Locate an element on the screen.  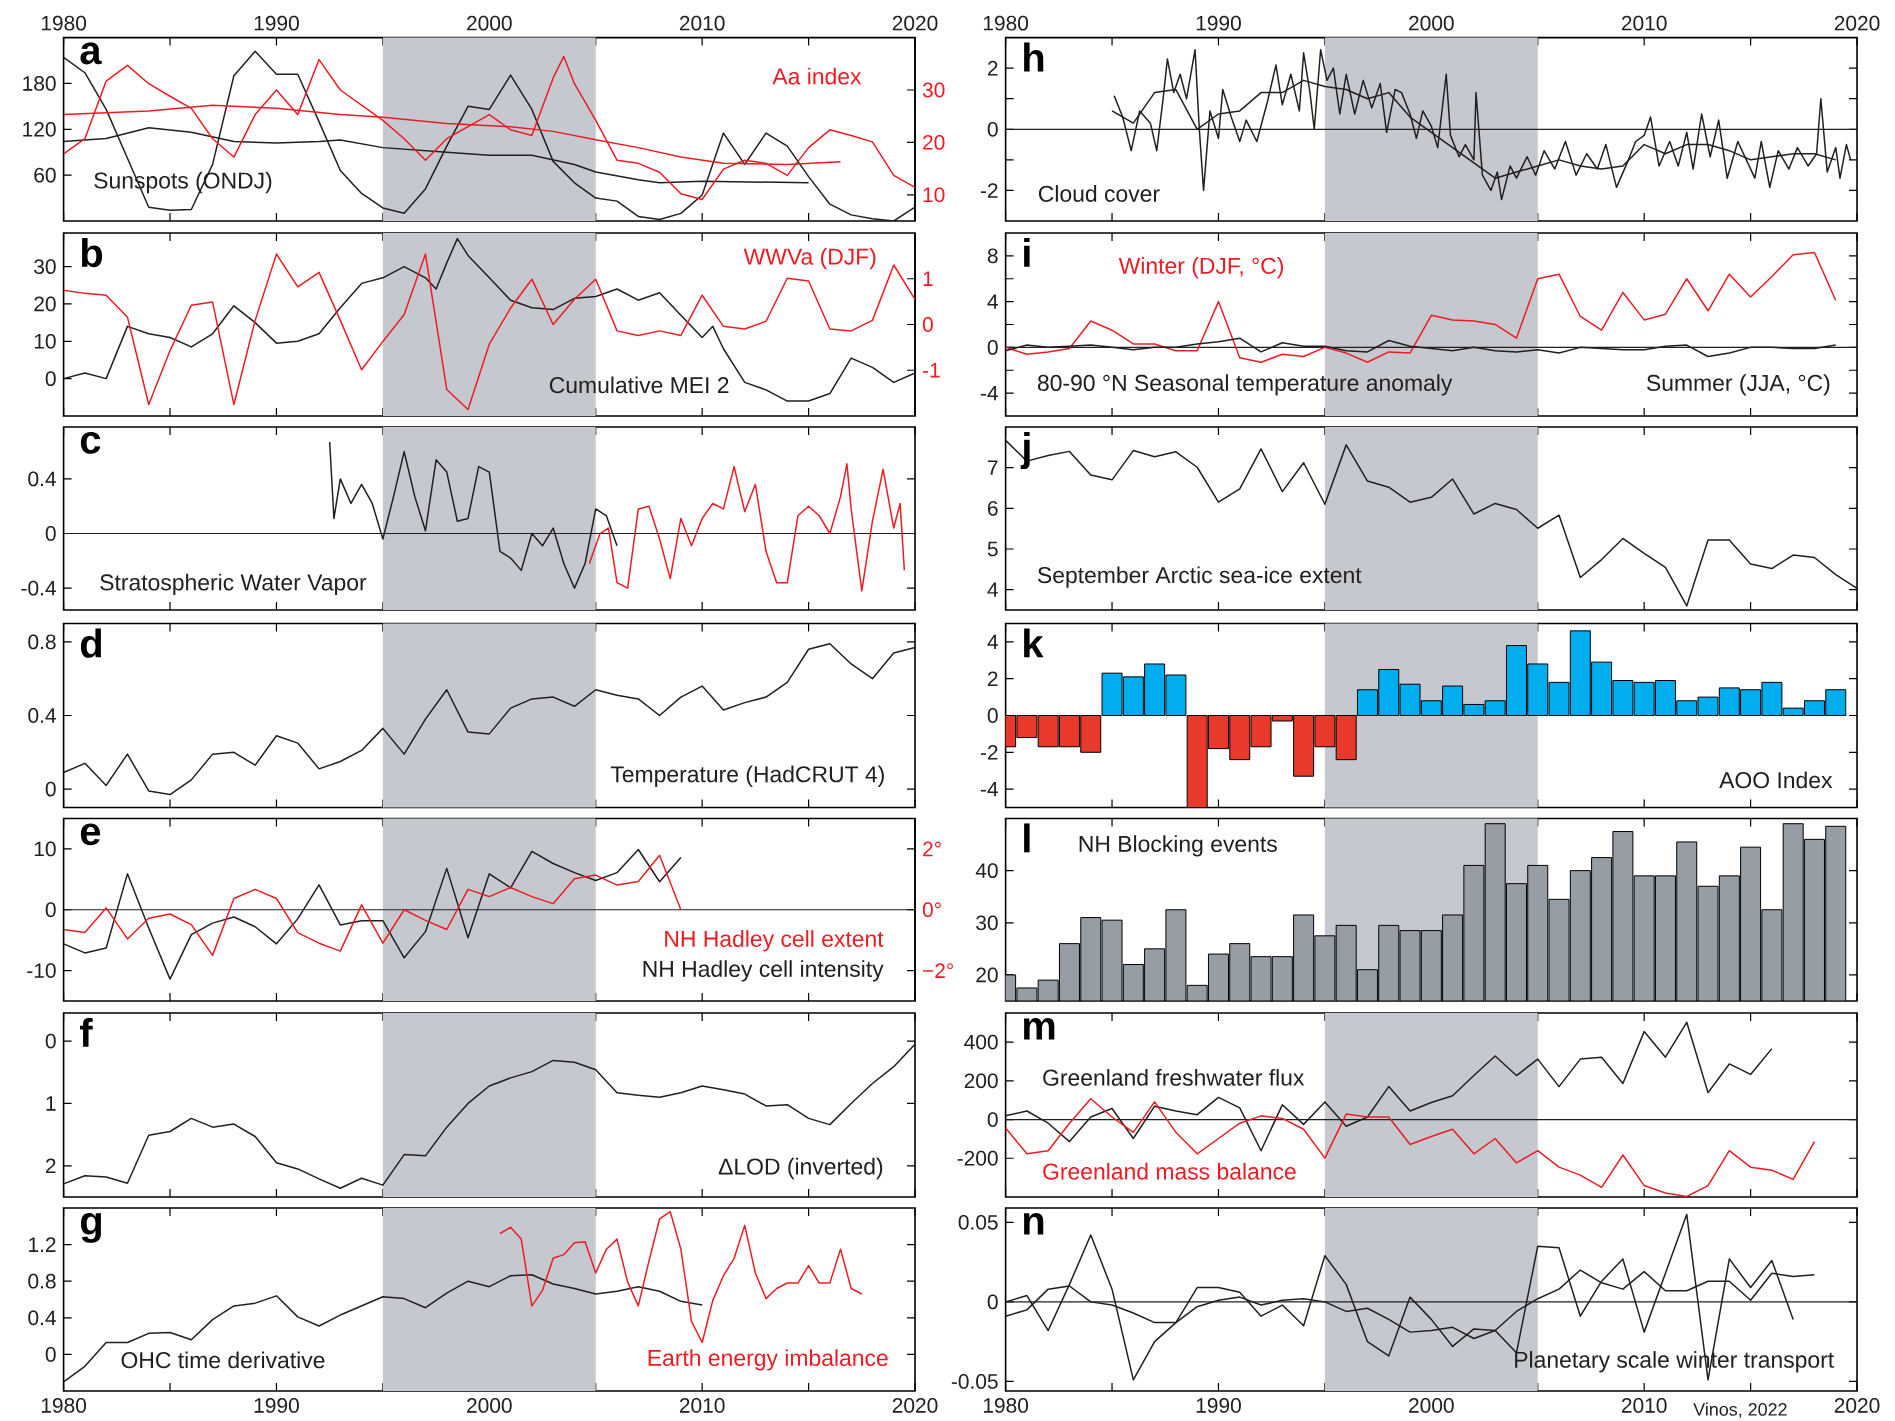
series-label: NH Hadley cell extent is located at coordinates (774, 941).